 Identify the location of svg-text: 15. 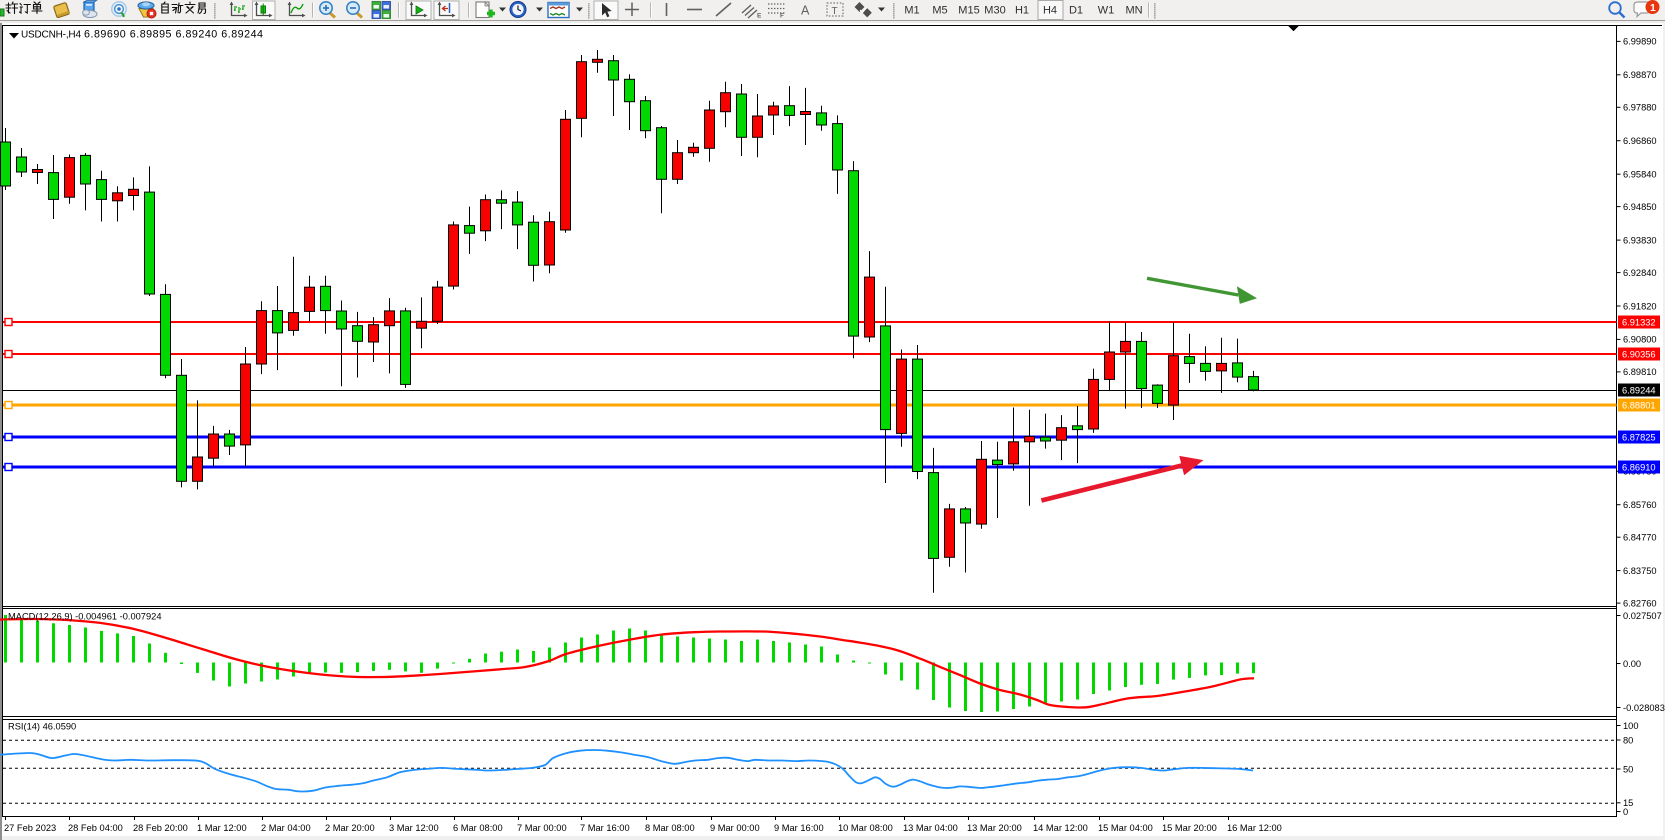
(1628, 803).